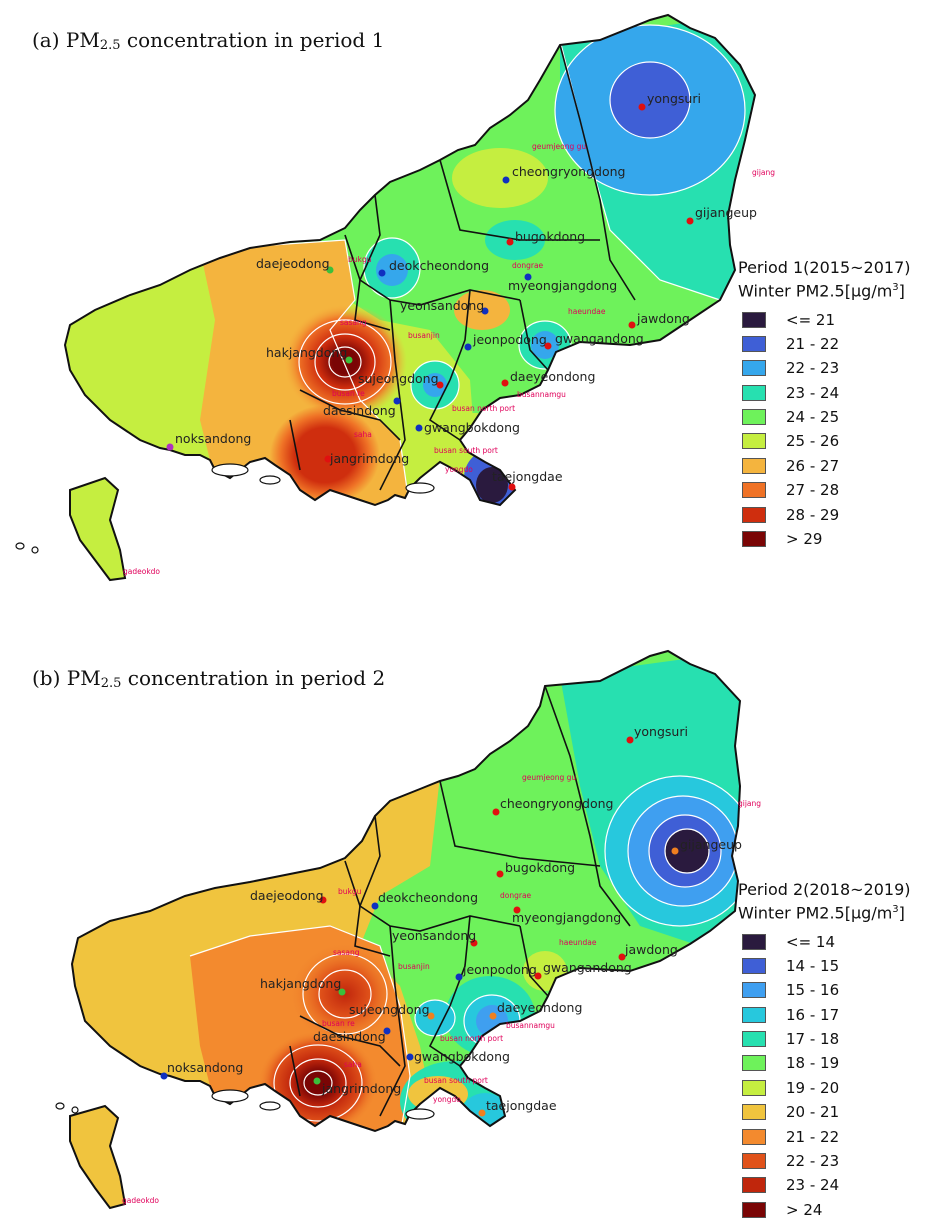 This screenshot has height=1226, width=928. Describe the element at coordinates (804, 539) in the screenshot. I see `legend-label: > 29` at that location.